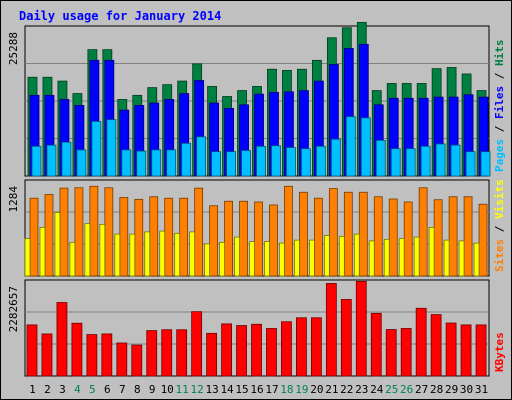  What do you see at coordinates (499, 352) in the screenshot?
I see `legend-kbytes: KBytes` at bounding box center [499, 352].